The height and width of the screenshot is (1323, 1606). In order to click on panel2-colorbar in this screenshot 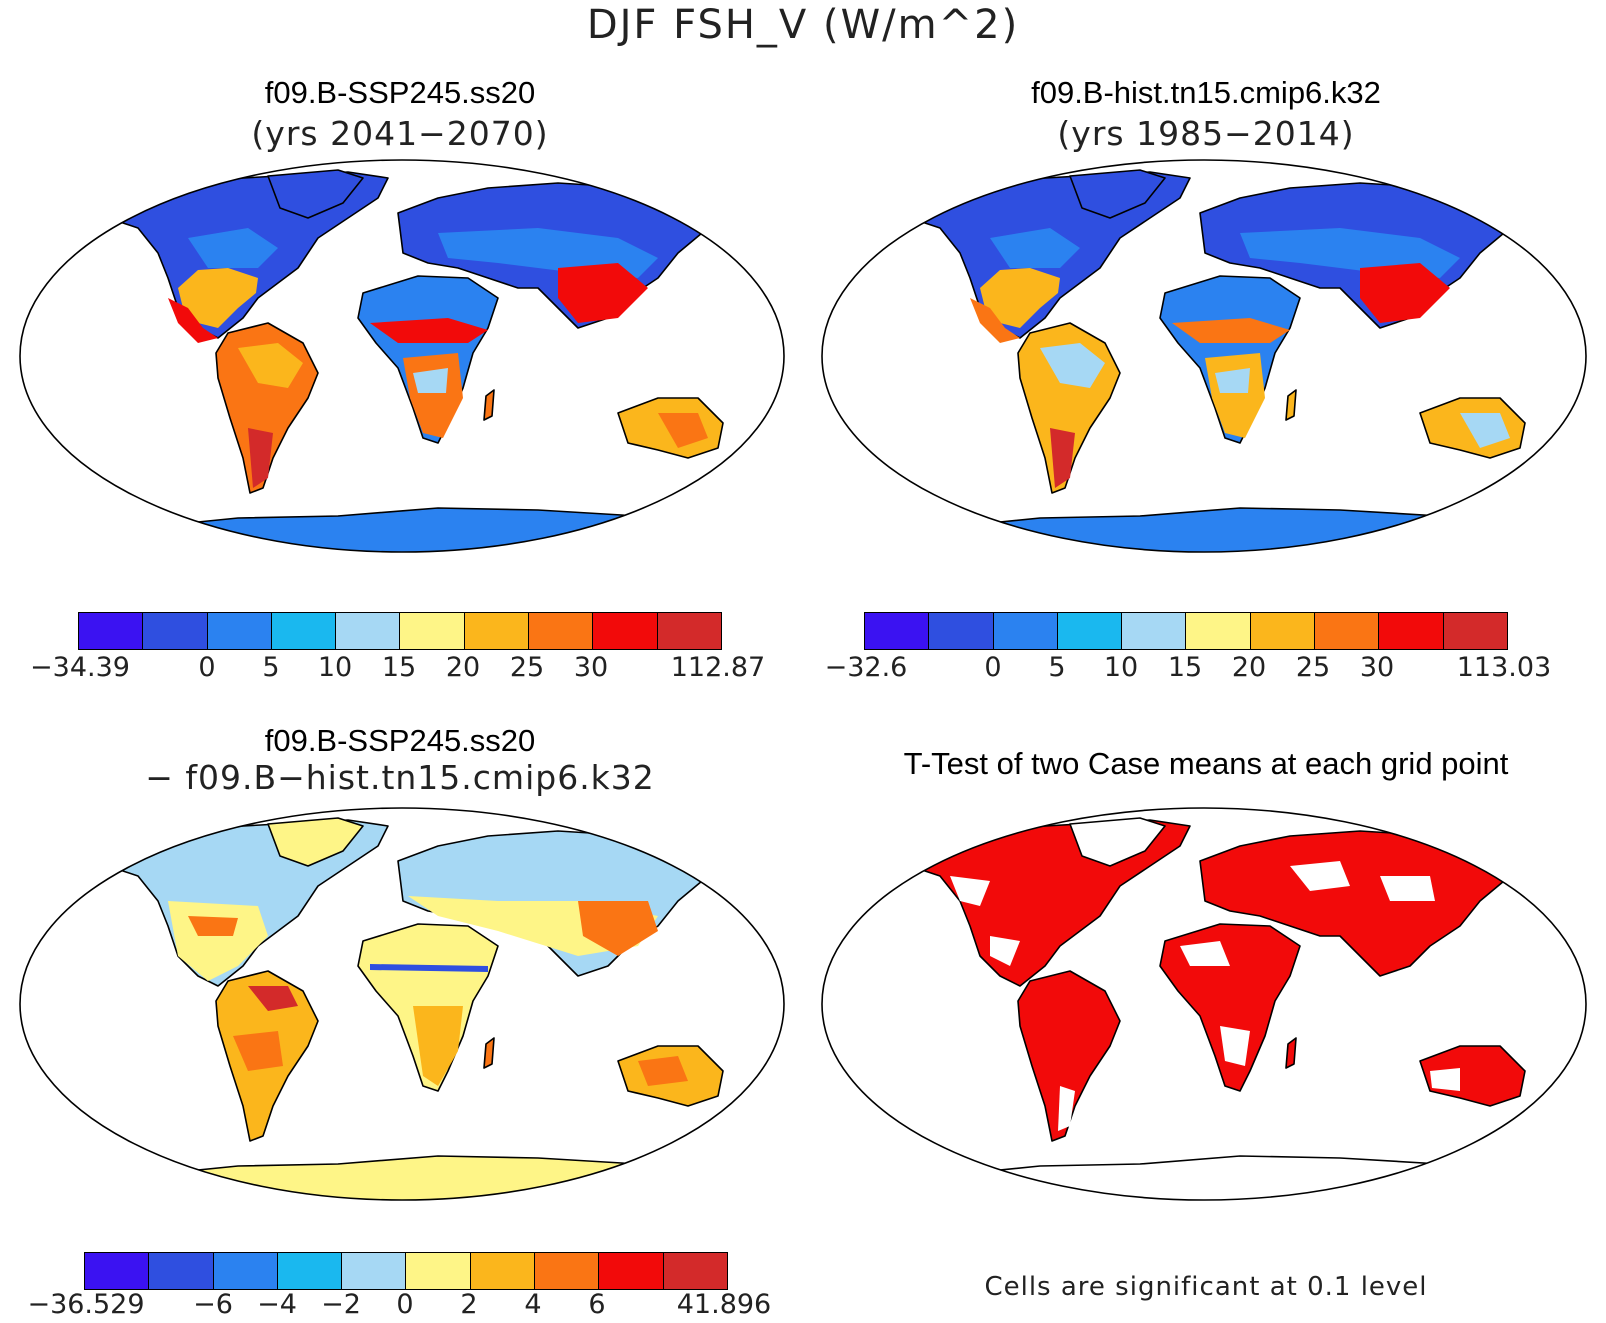, I will do `click(1186, 631)`.